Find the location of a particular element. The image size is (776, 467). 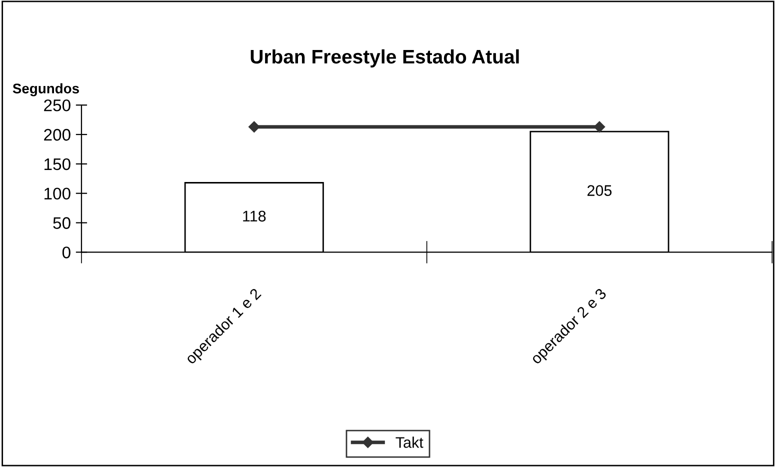

y-tick-label: 150 is located at coordinates (57, 164).